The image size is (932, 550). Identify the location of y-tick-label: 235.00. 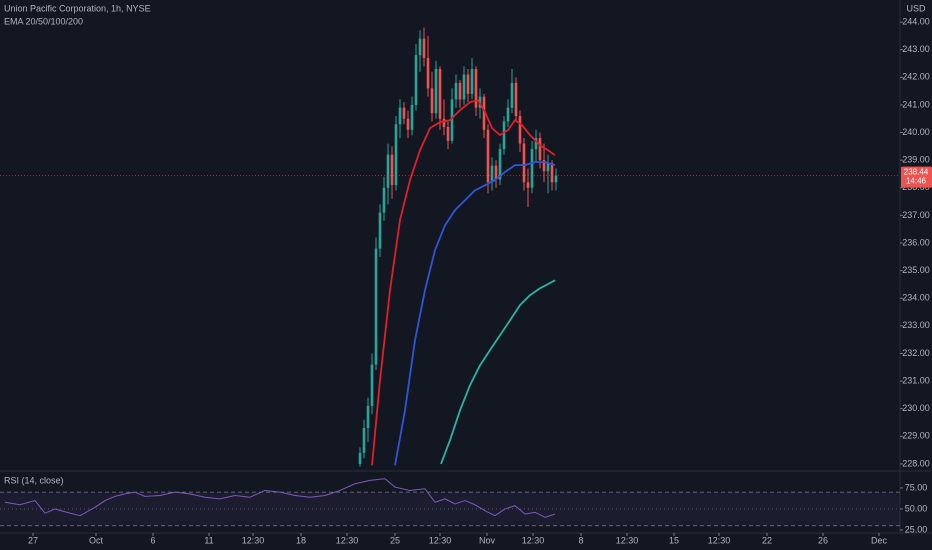
(916, 270).